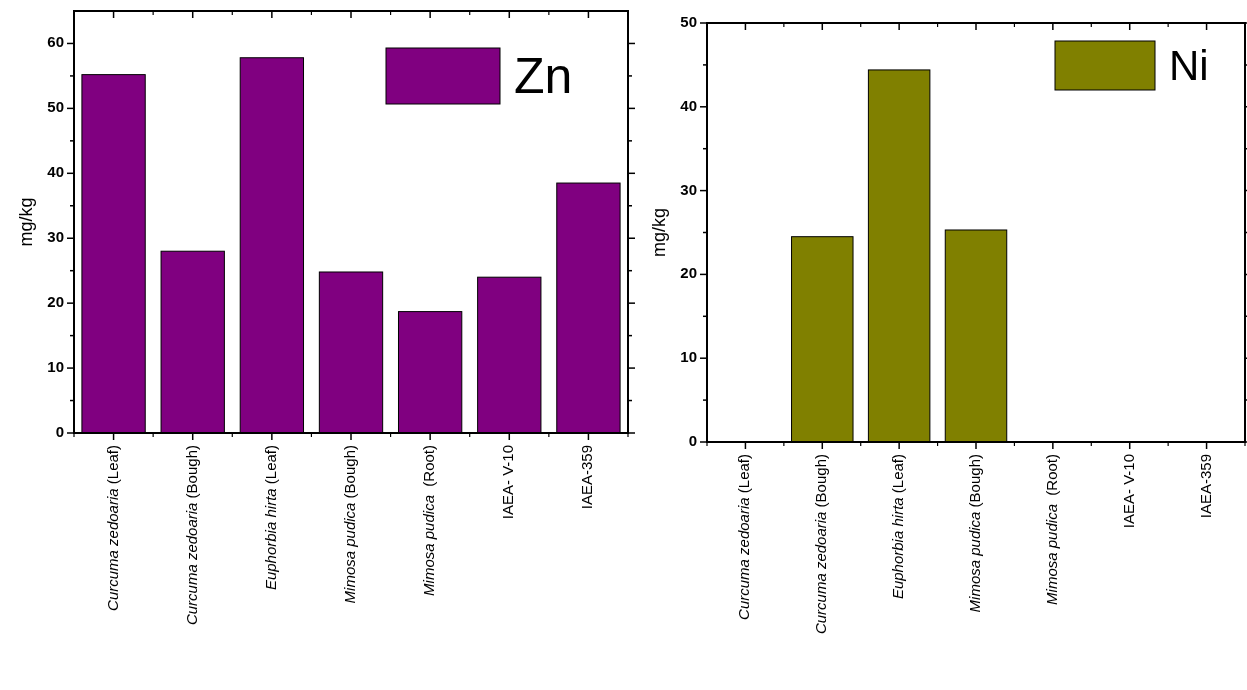 The width and height of the screenshot is (1247, 690). Describe the element at coordinates (1189, 65) in the screenshot. I see `legend-label: Ni` at that location.